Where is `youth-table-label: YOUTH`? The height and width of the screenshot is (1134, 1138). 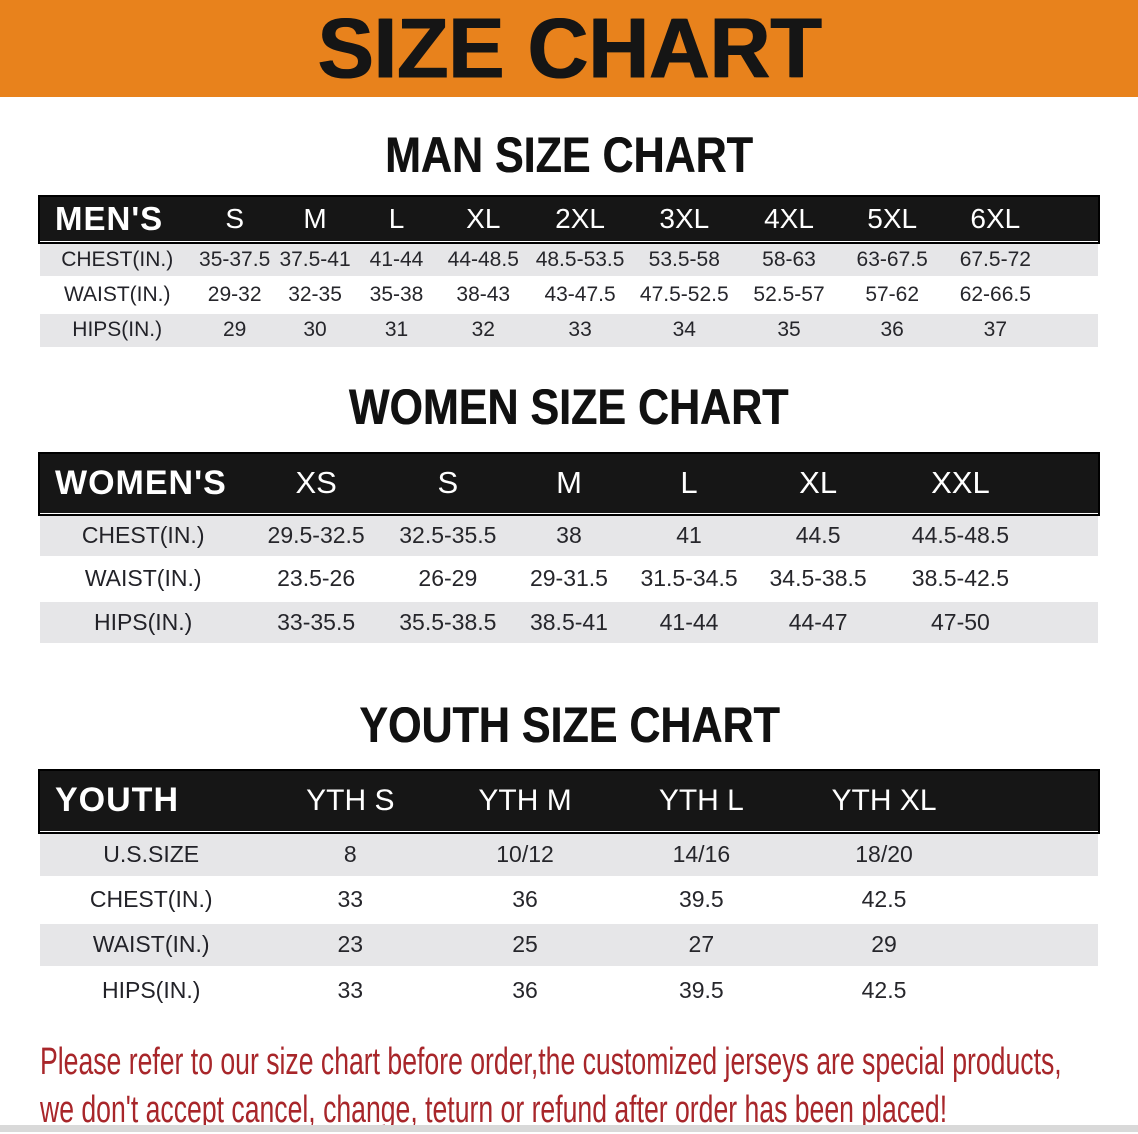 youth-table-label: YOUTH is located at coordinates (117, 800).